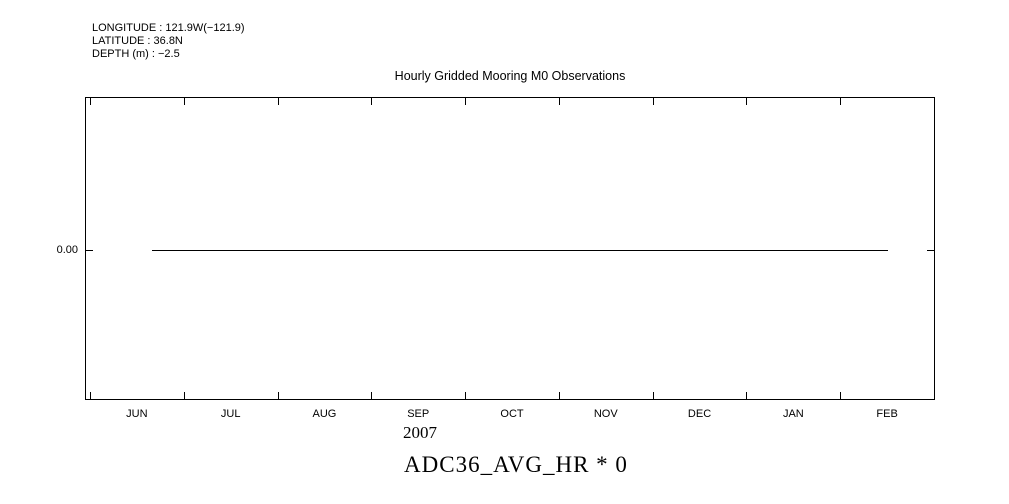 This screenshot has height=504, width=1009. I want to click on depth-label: DEPTH (m) : −2.5, so click(136, 54).